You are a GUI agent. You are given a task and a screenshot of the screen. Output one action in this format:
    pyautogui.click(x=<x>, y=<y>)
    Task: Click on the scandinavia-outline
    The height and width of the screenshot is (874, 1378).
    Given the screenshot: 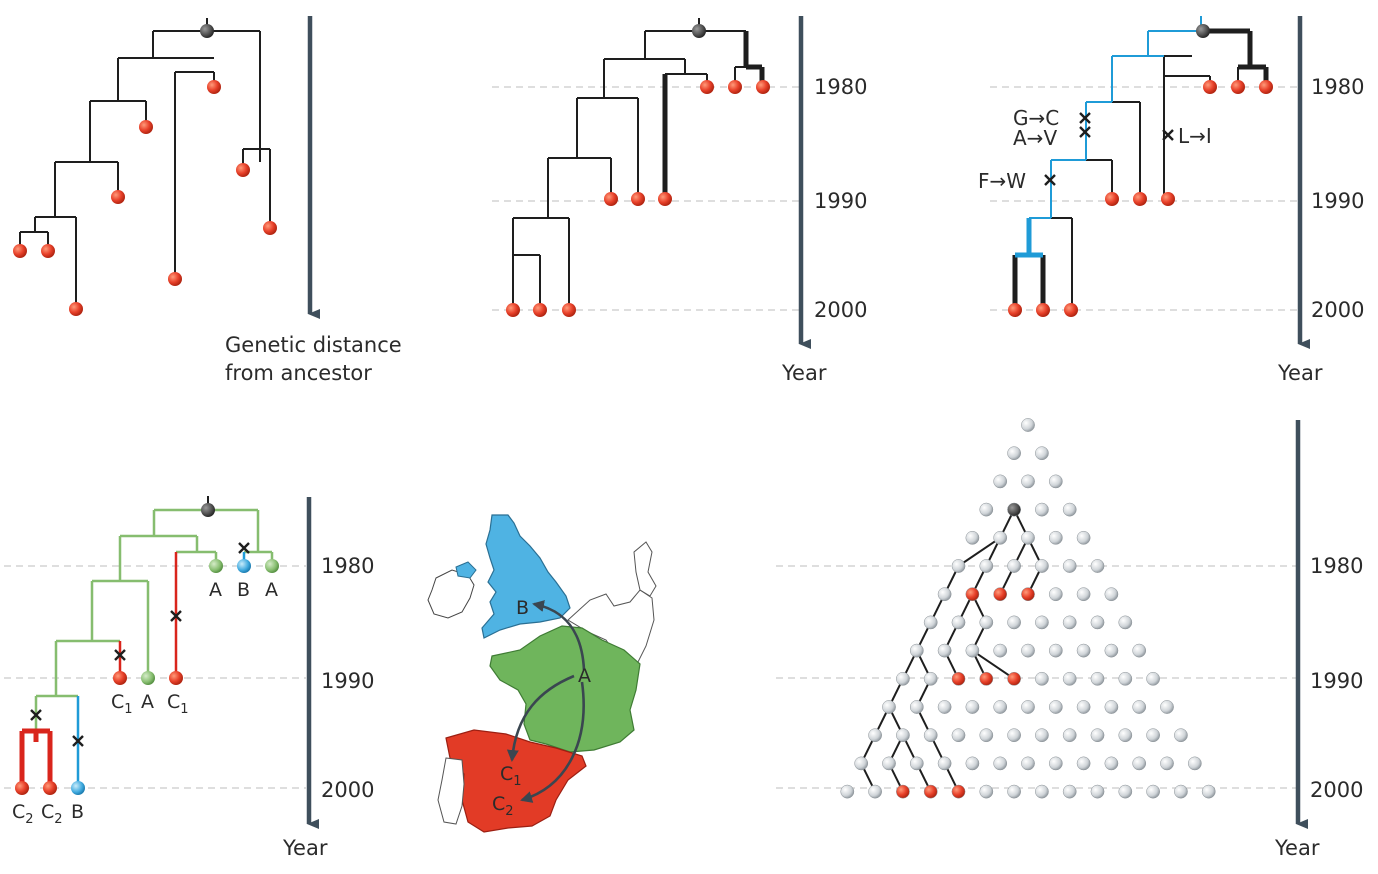 What is the action you would take?
    pyautogui.click(x=645, y=569)
    